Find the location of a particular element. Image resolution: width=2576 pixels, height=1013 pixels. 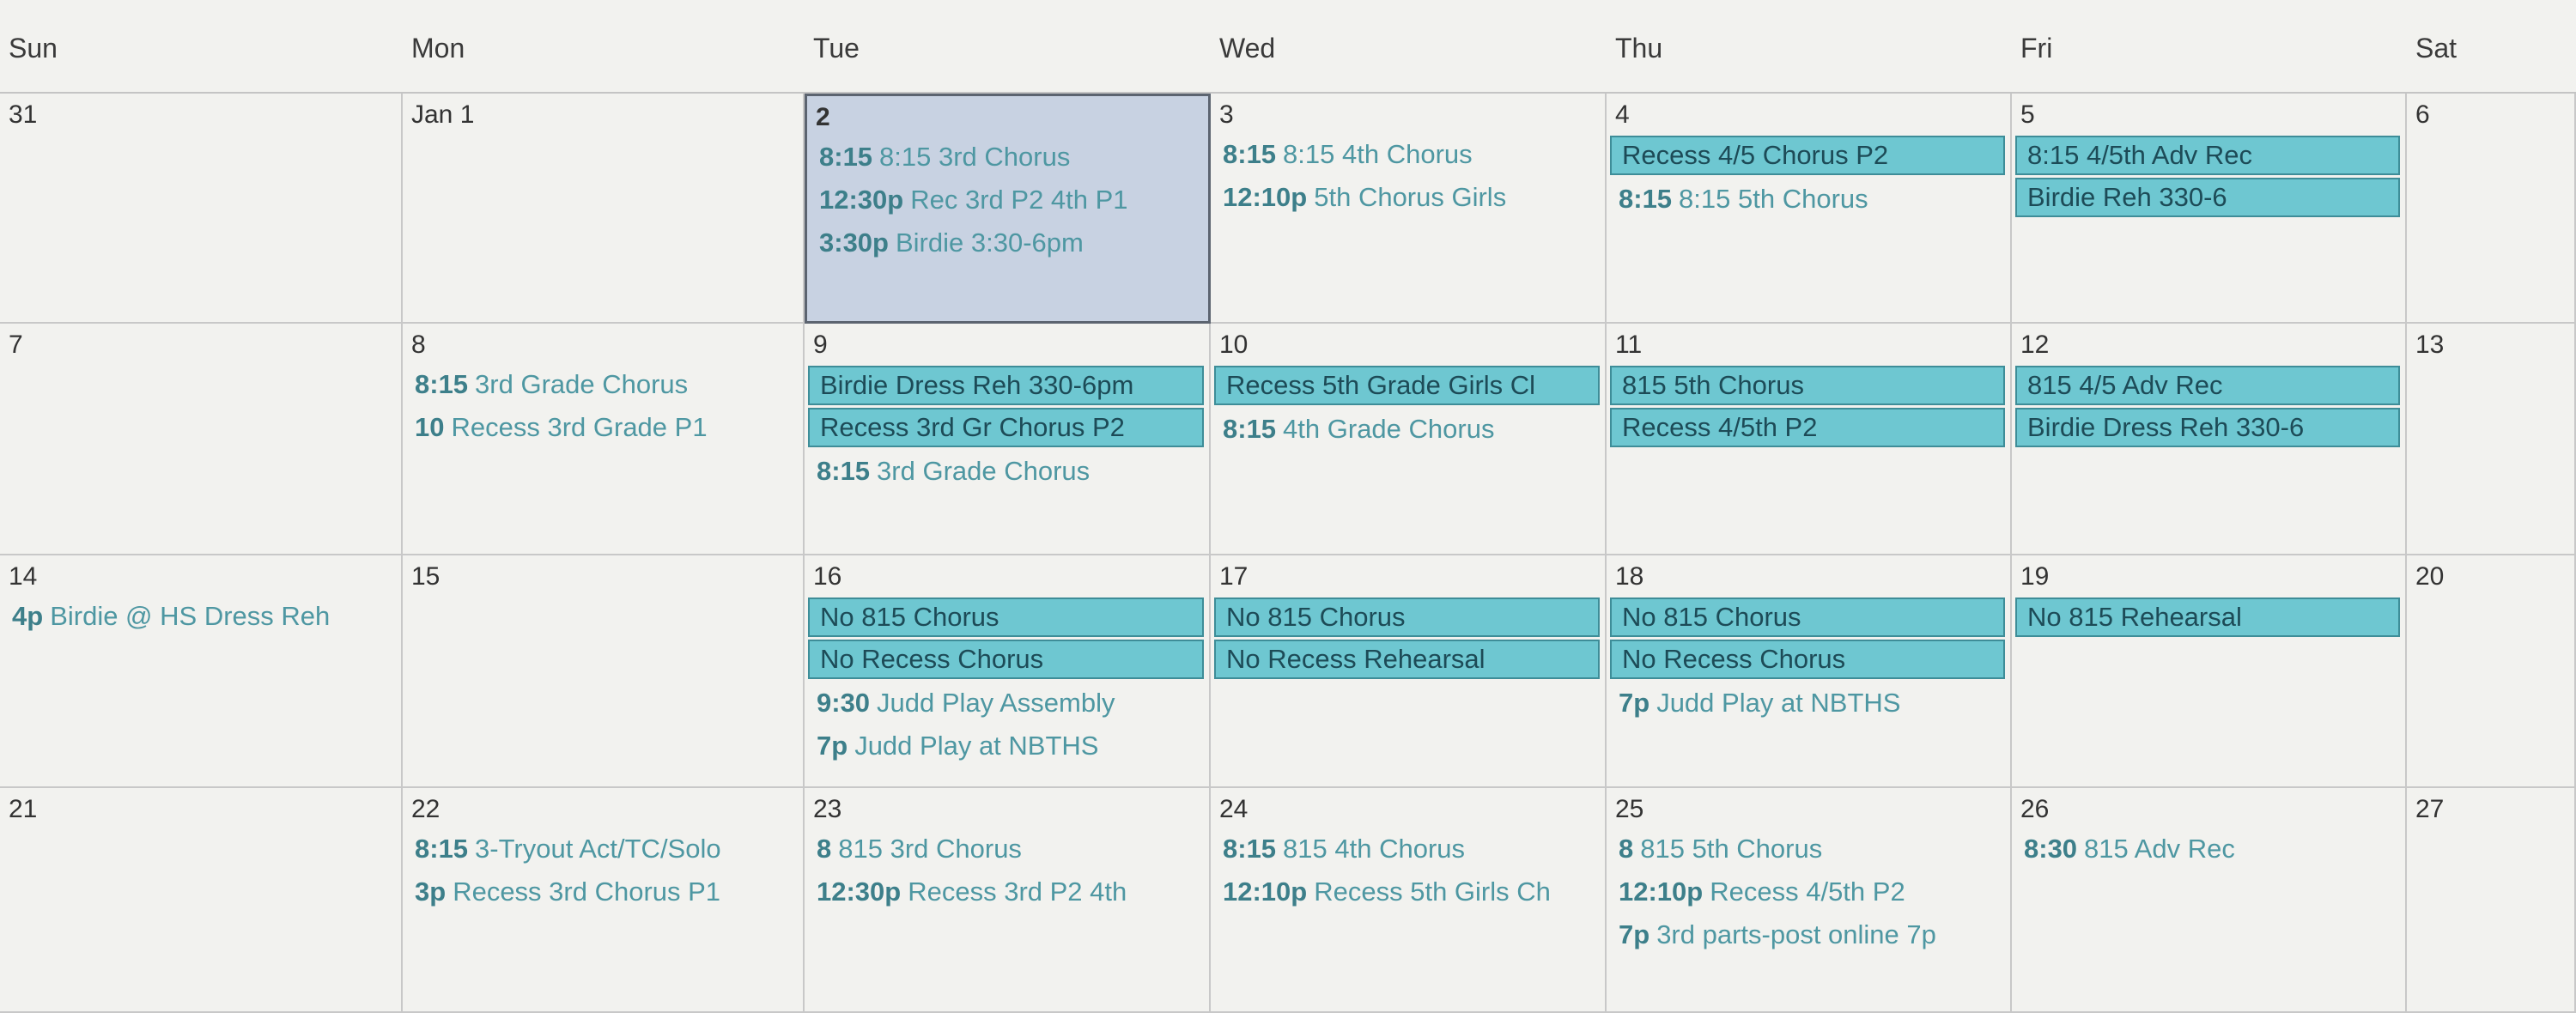

event: 12:30p Recess 3rd P2 4th is located at coordinates (1007, 891).